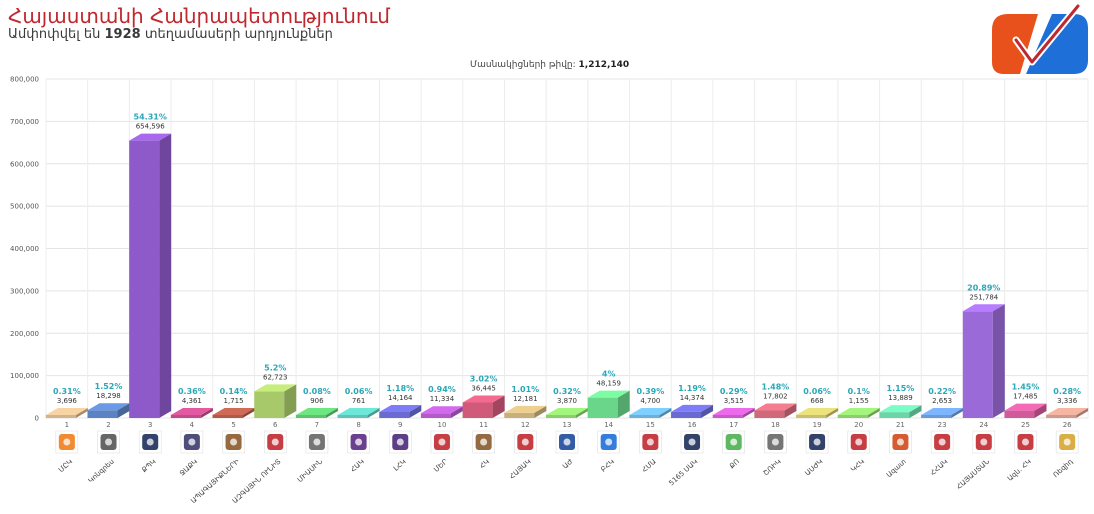  Describe the element at coordinates (684, 473) in the screenshot. I see `party-name-label: 5165 ՍԱԿ` at that location.